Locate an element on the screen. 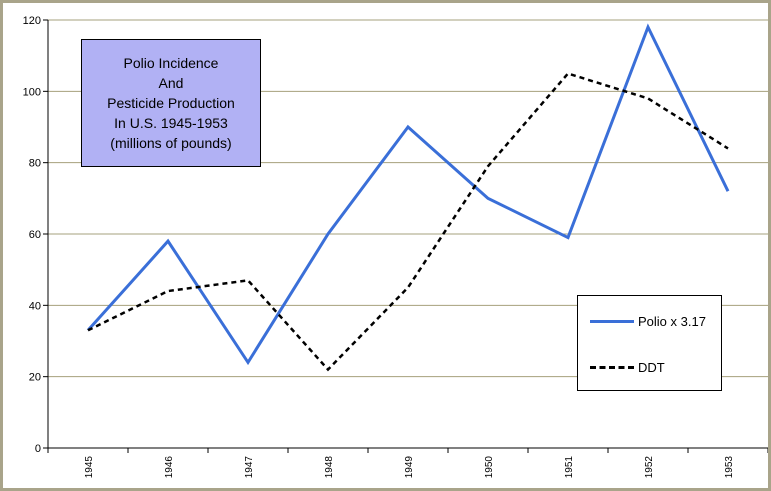 The height and width of the screenshot is (491, 771). data-point-ddt-1952 is located at coordinates (648, 98).